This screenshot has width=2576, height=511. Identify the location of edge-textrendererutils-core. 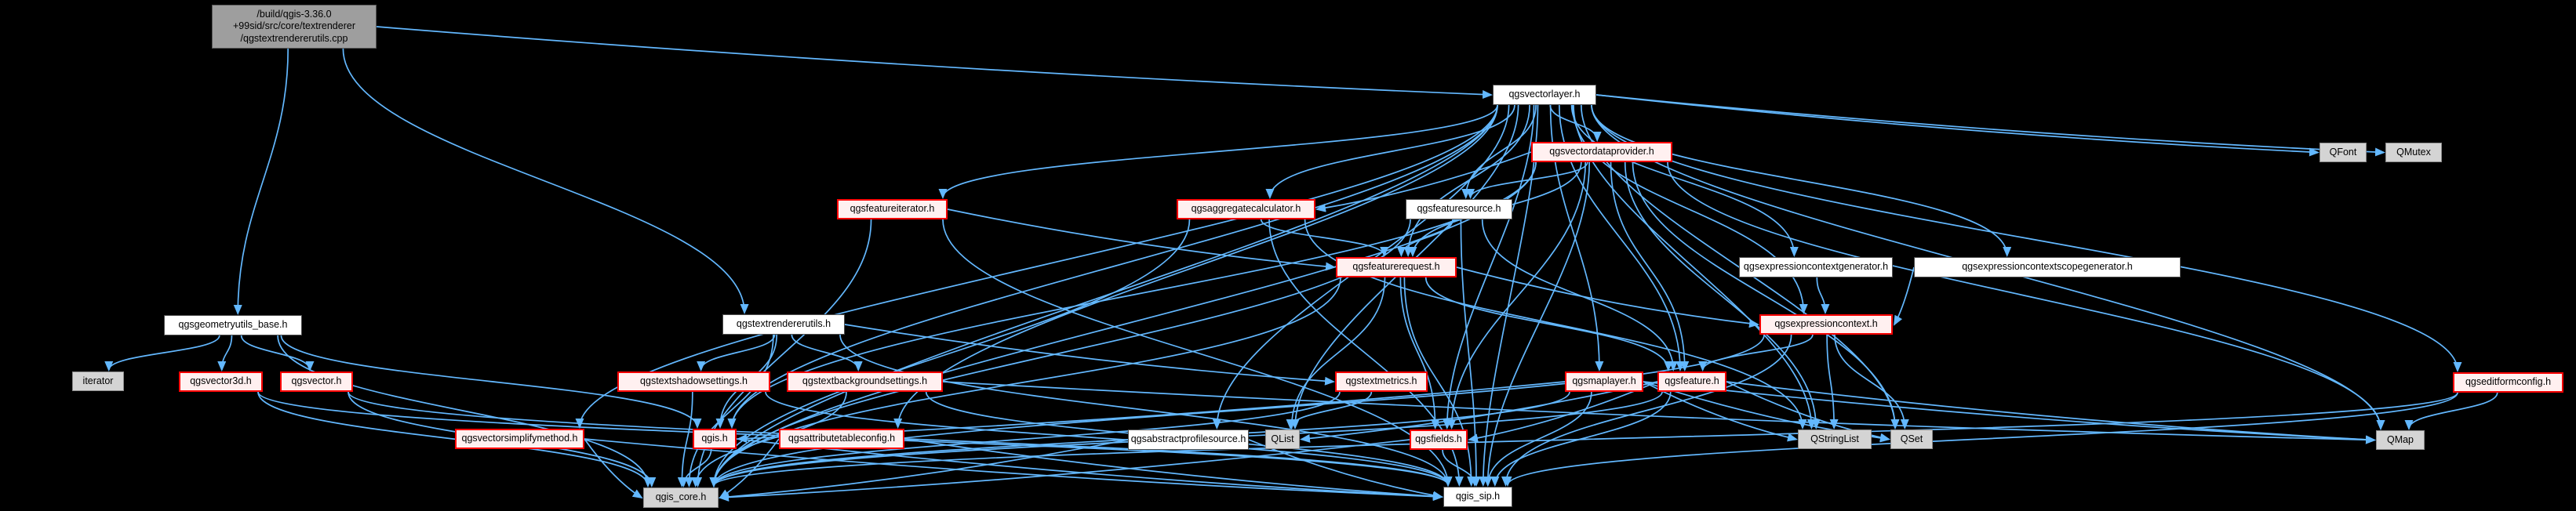
(729, 410).